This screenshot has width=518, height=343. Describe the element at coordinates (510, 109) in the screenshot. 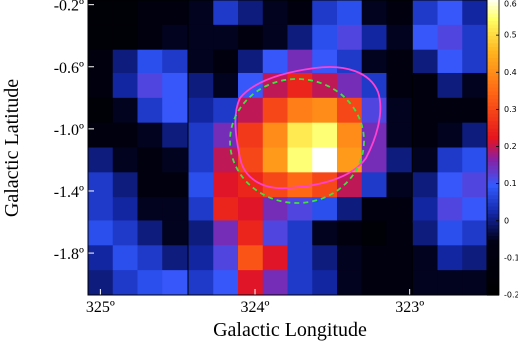

I see `colorbar-tick-label: 0.3` at that location.